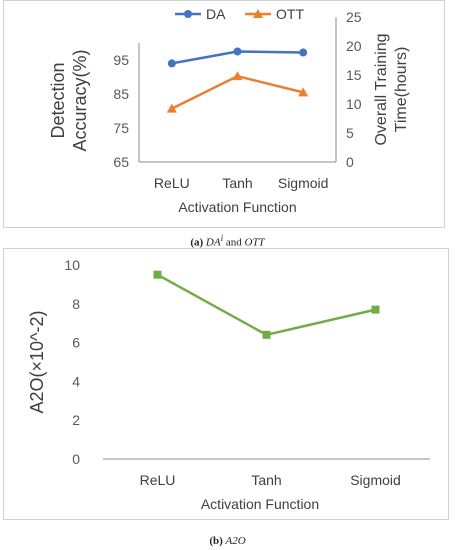 The height and width of the screenshot is (550, 455). I want to click on caption-a: (a) DAi and OTT, so click(227, 241).